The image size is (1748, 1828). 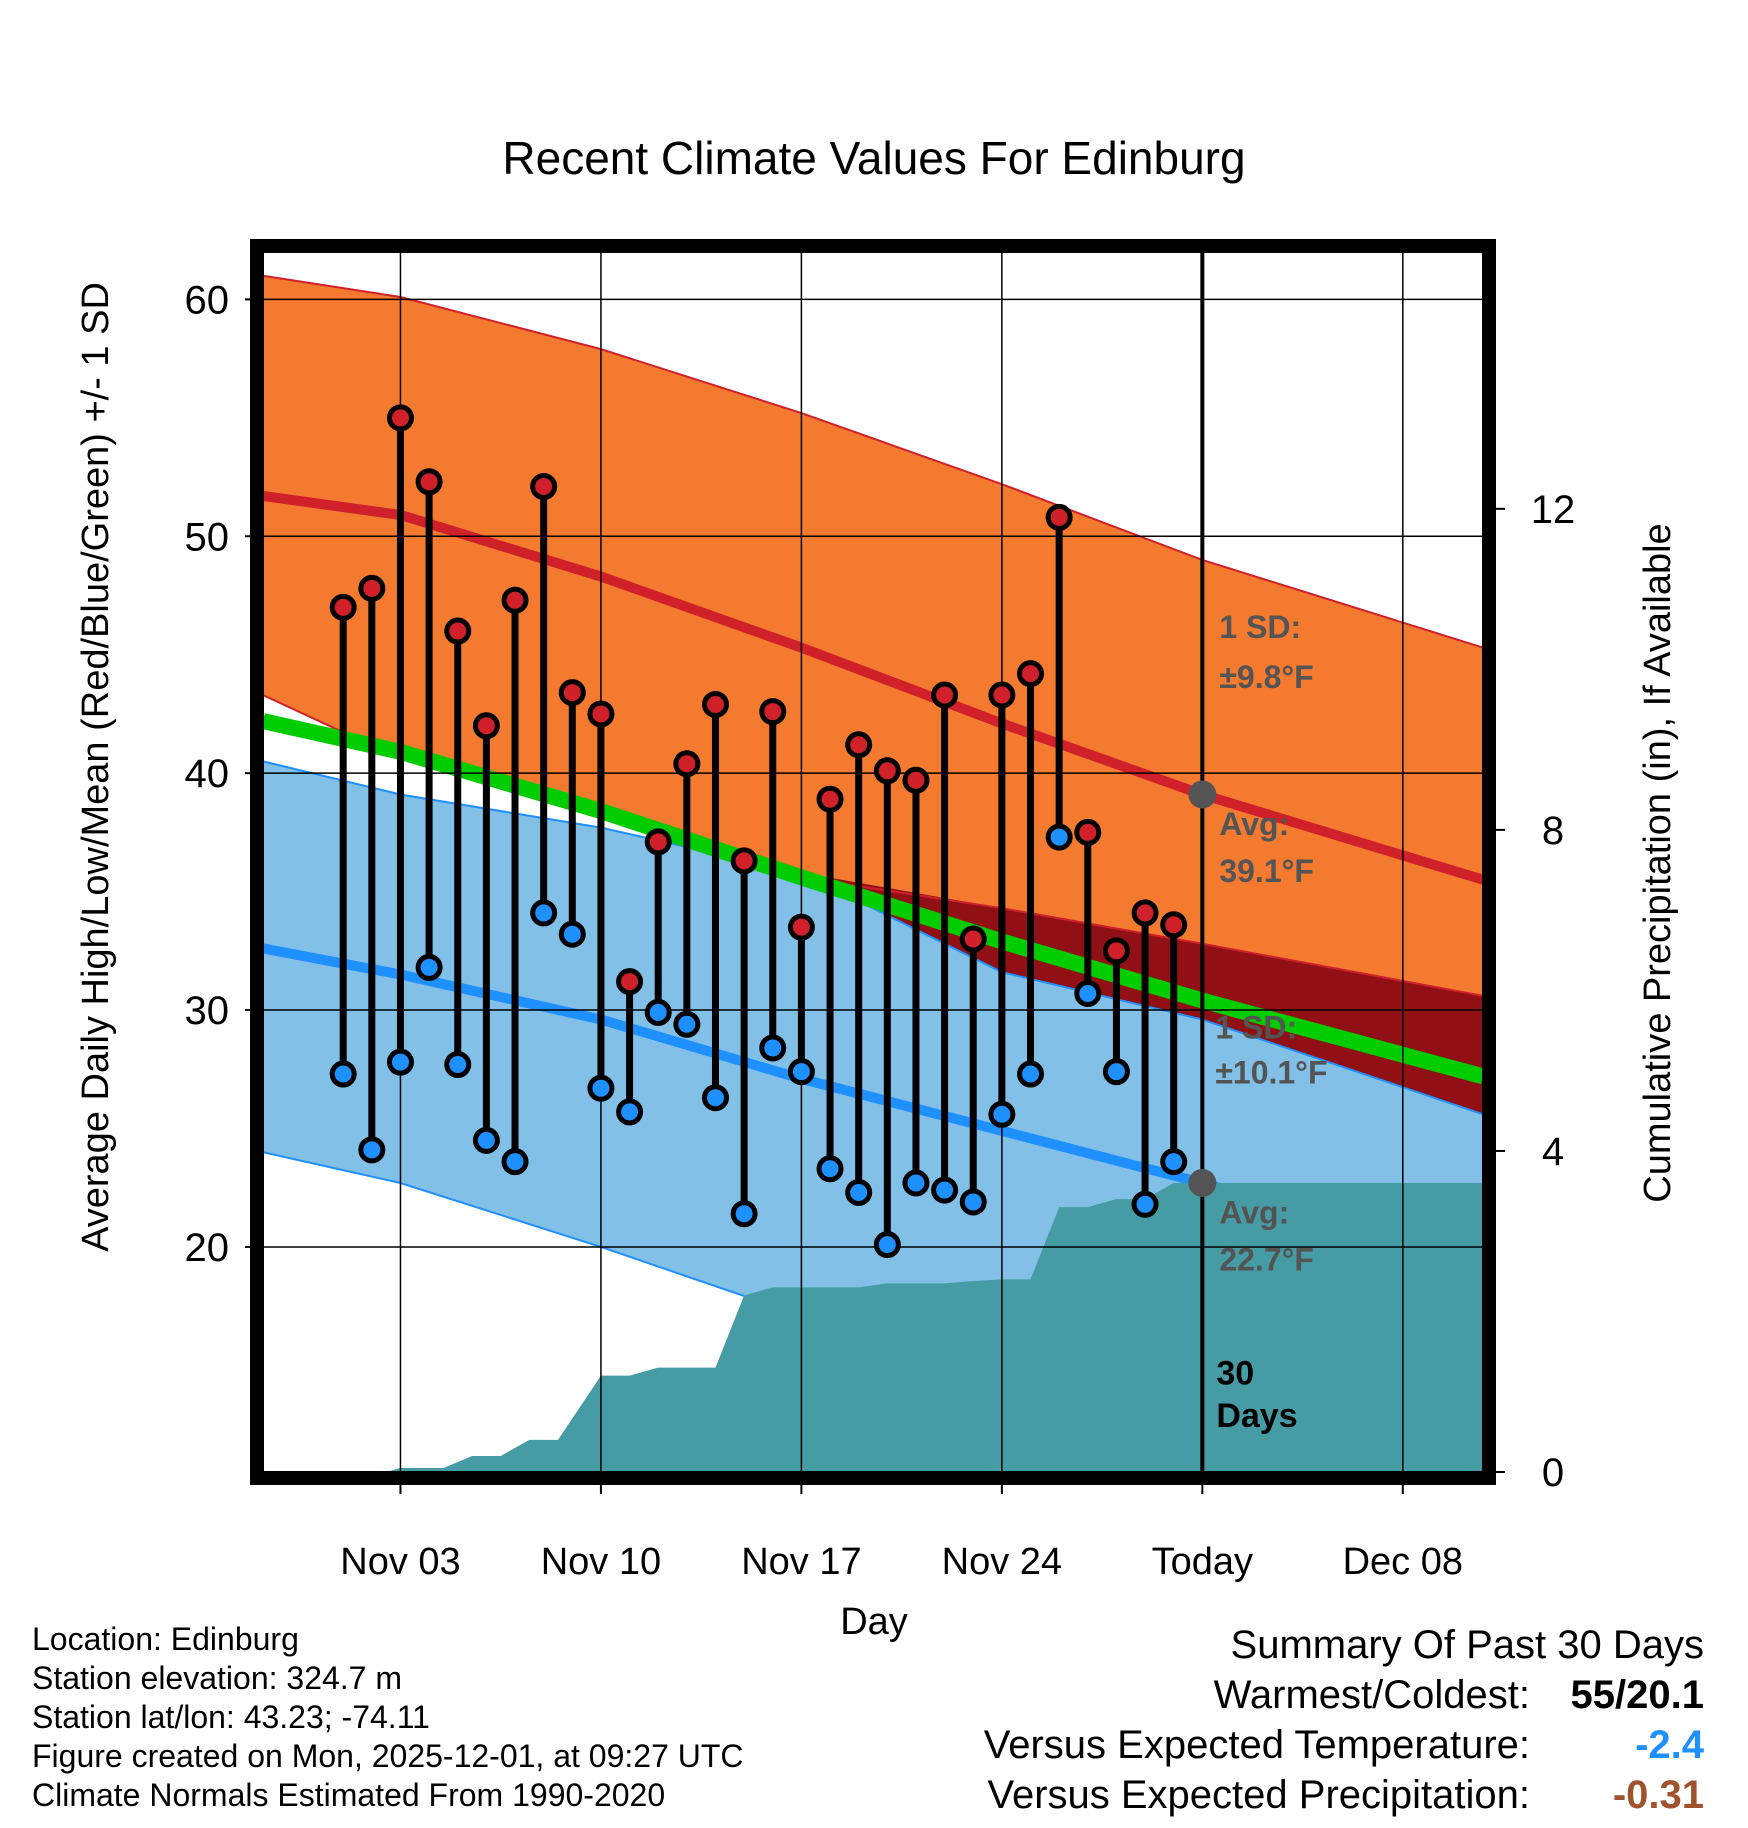 I want to click on y2-tick-label: 4, so click(x=1553, y=1152).